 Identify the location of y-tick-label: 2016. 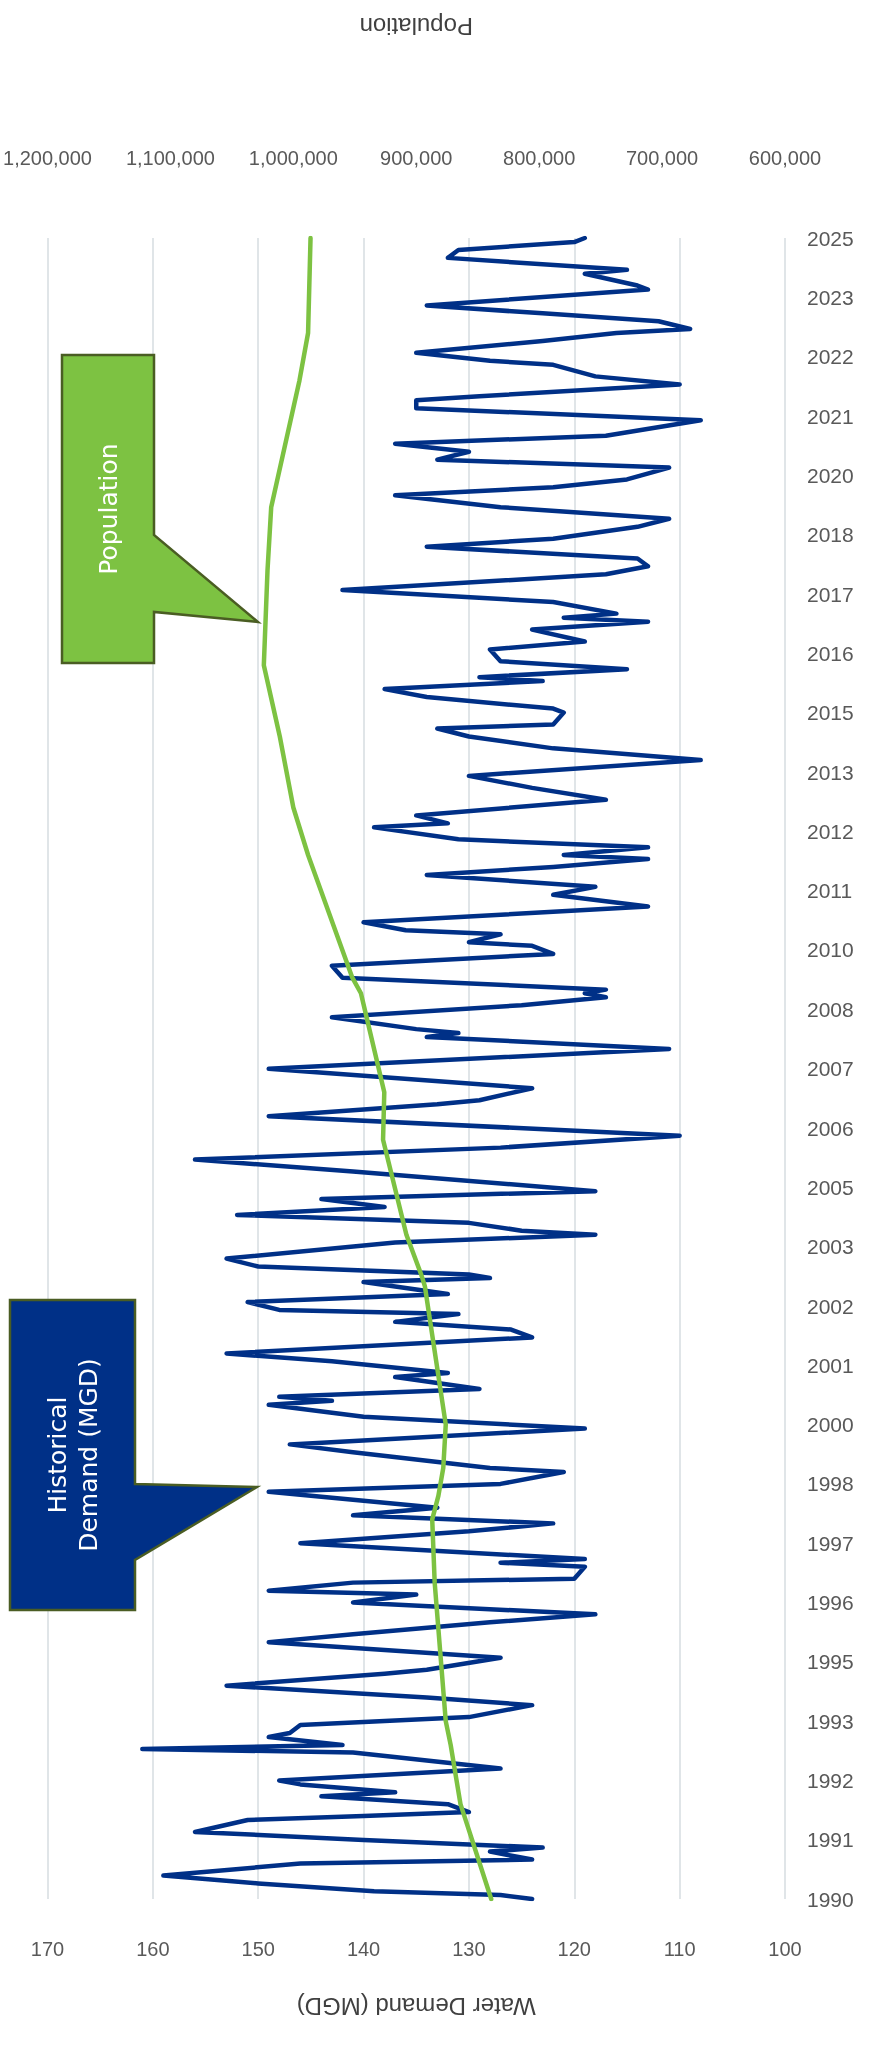
(830, 653).